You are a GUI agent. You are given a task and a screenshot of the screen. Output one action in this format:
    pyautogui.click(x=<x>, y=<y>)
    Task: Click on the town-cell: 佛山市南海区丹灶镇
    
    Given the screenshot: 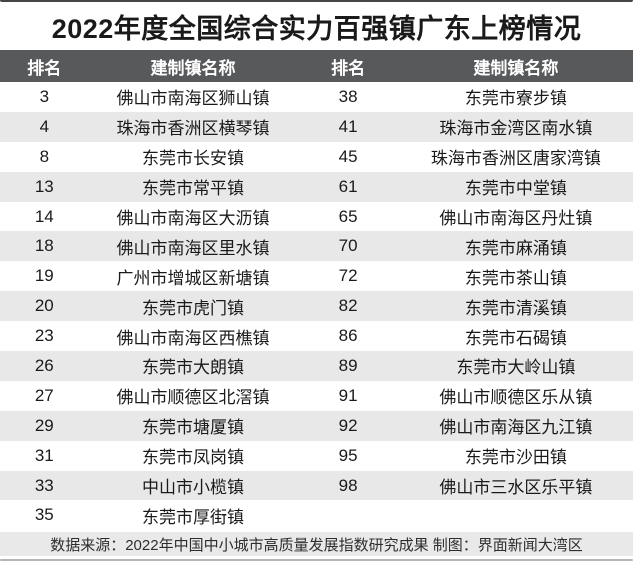 What is the action you would take?
    pyautogui.click(x=516, y=218)
    